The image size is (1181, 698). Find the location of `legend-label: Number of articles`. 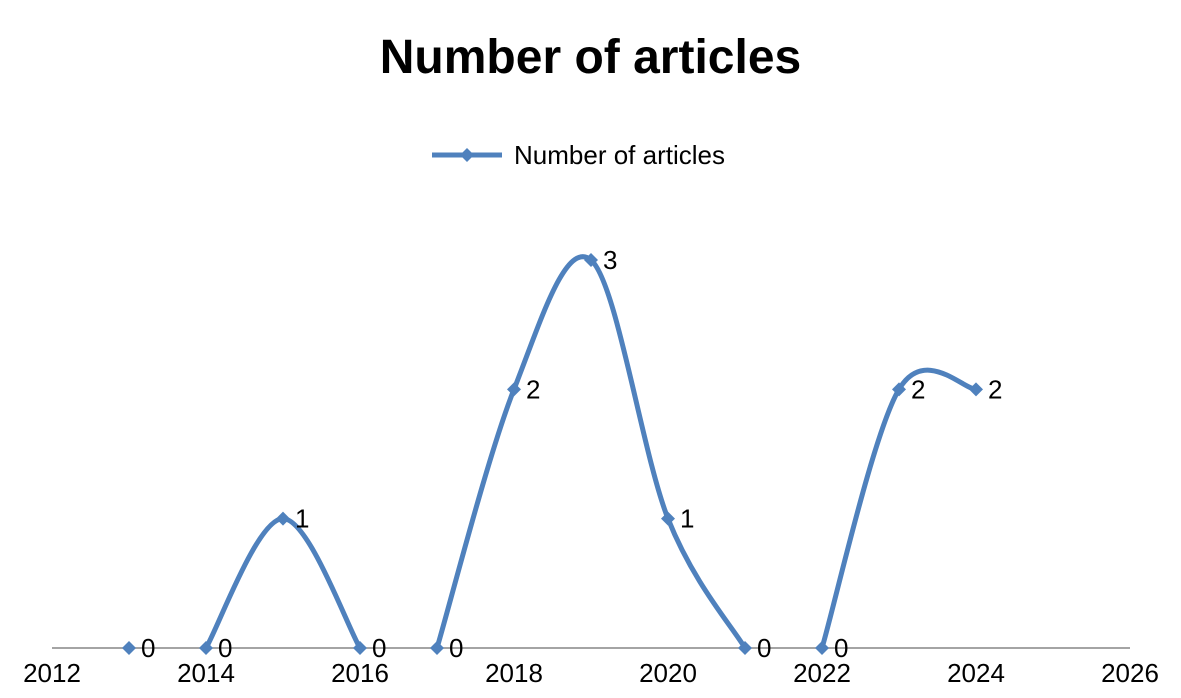

legend-label: Number of articles is located at coordinates (619, 155).